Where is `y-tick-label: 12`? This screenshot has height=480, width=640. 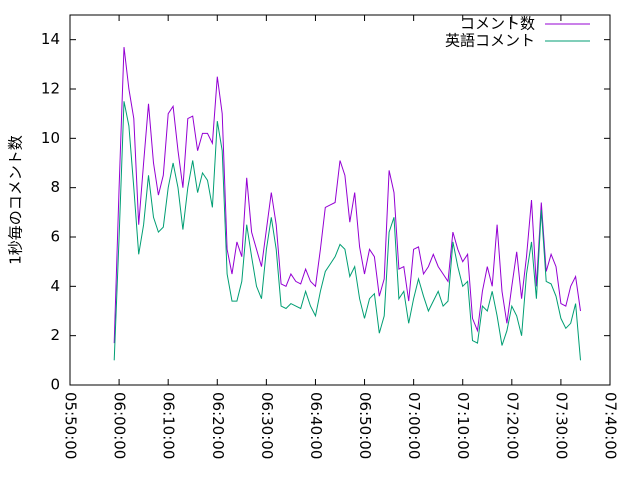
y-tick-label: 12 is located at coordinates (50, 89).